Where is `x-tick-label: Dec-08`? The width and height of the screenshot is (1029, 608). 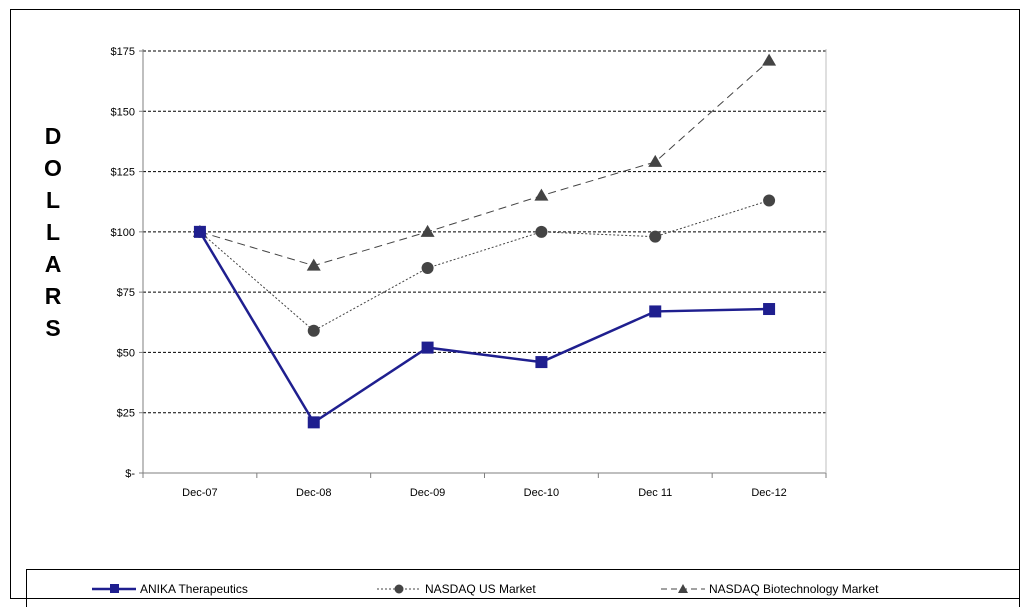 x-tick-label: Dec-08 is located at coordinates (313, 493).